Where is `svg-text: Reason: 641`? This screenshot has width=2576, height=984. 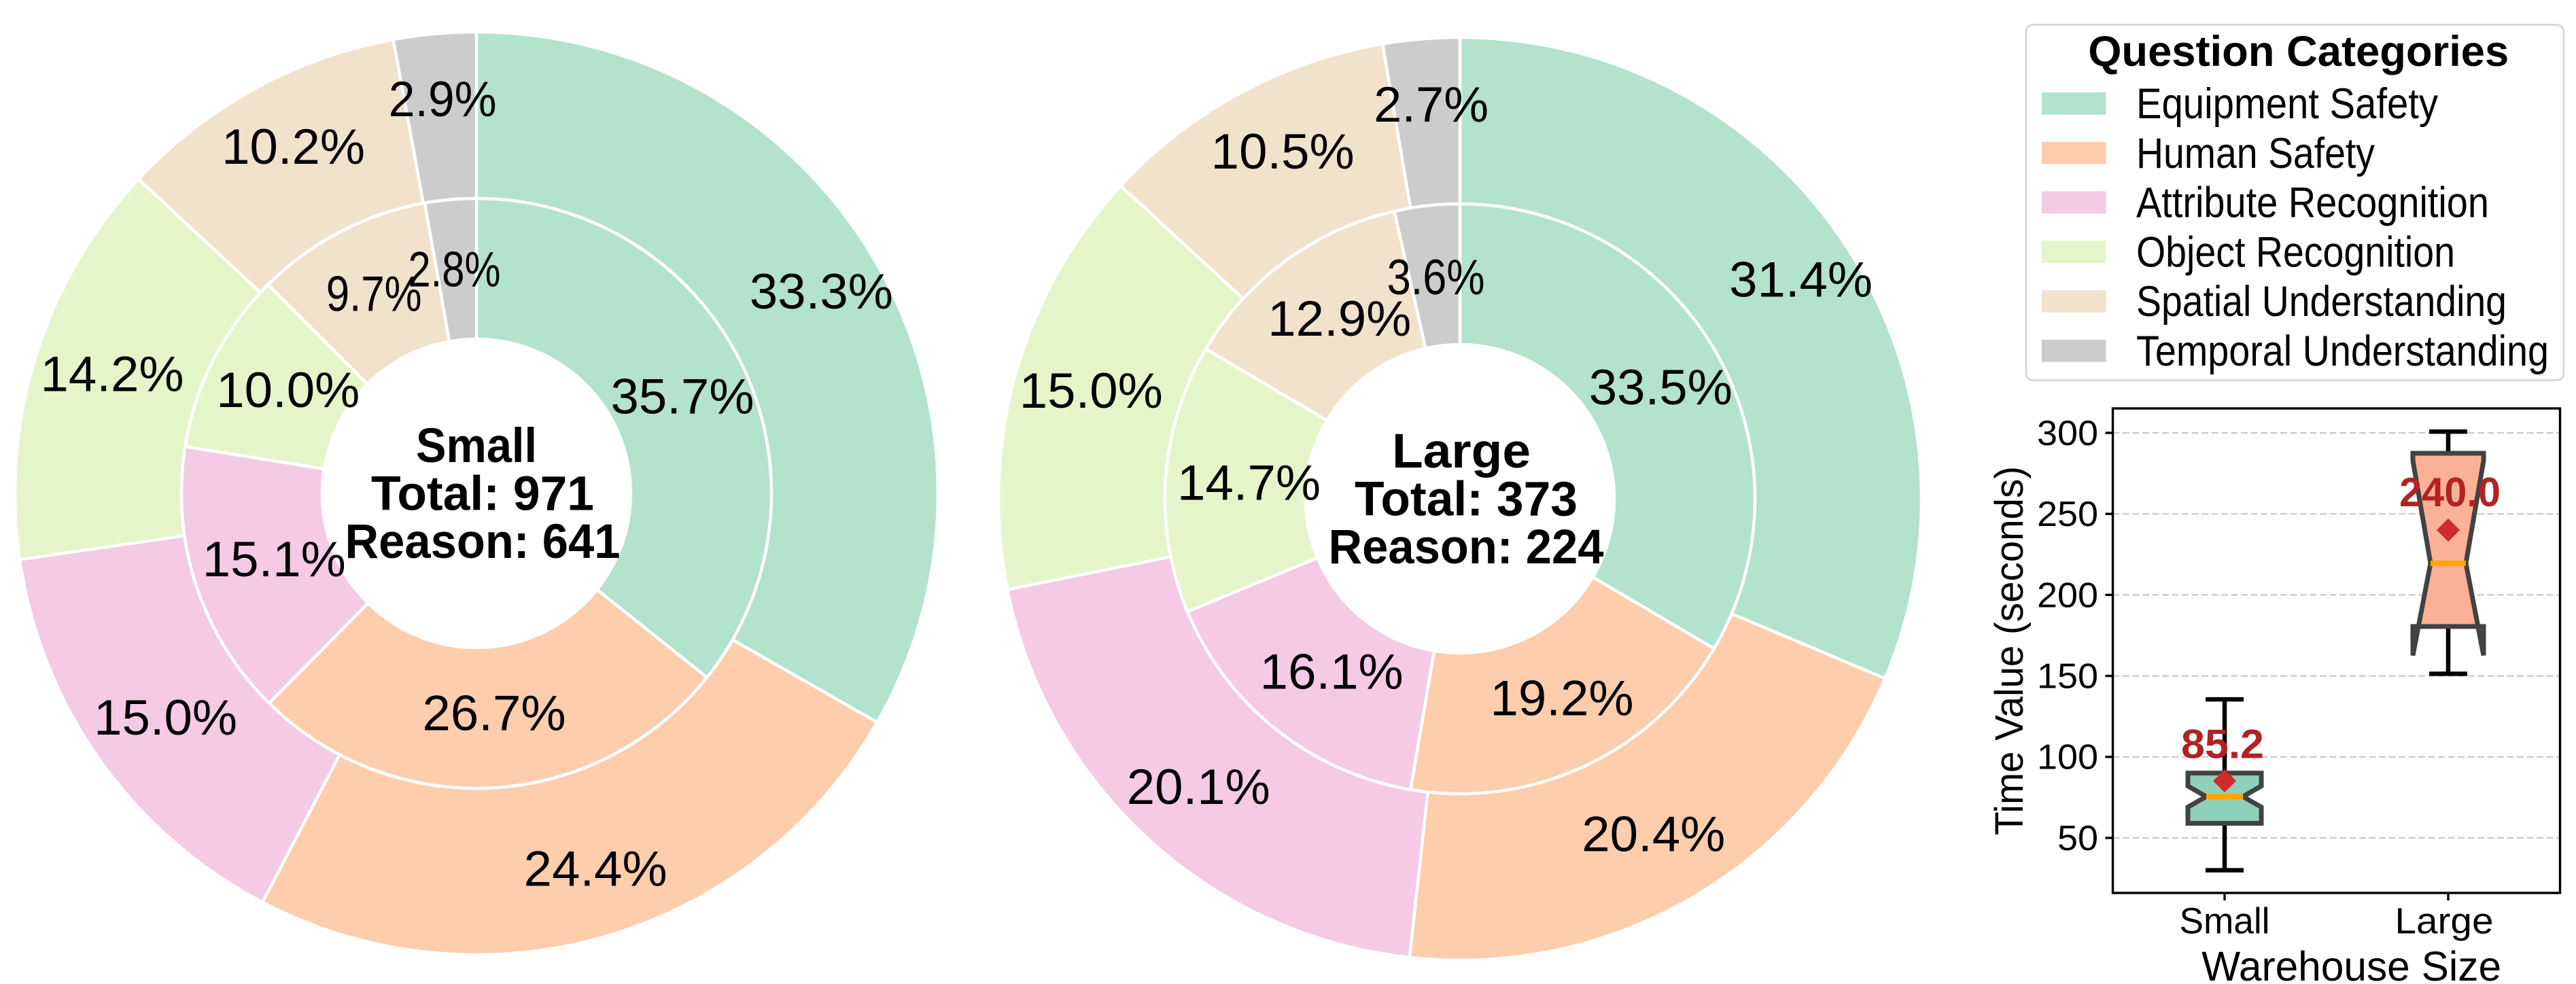
svg-text: Reason: 641 is located at coordinates (483, 542).